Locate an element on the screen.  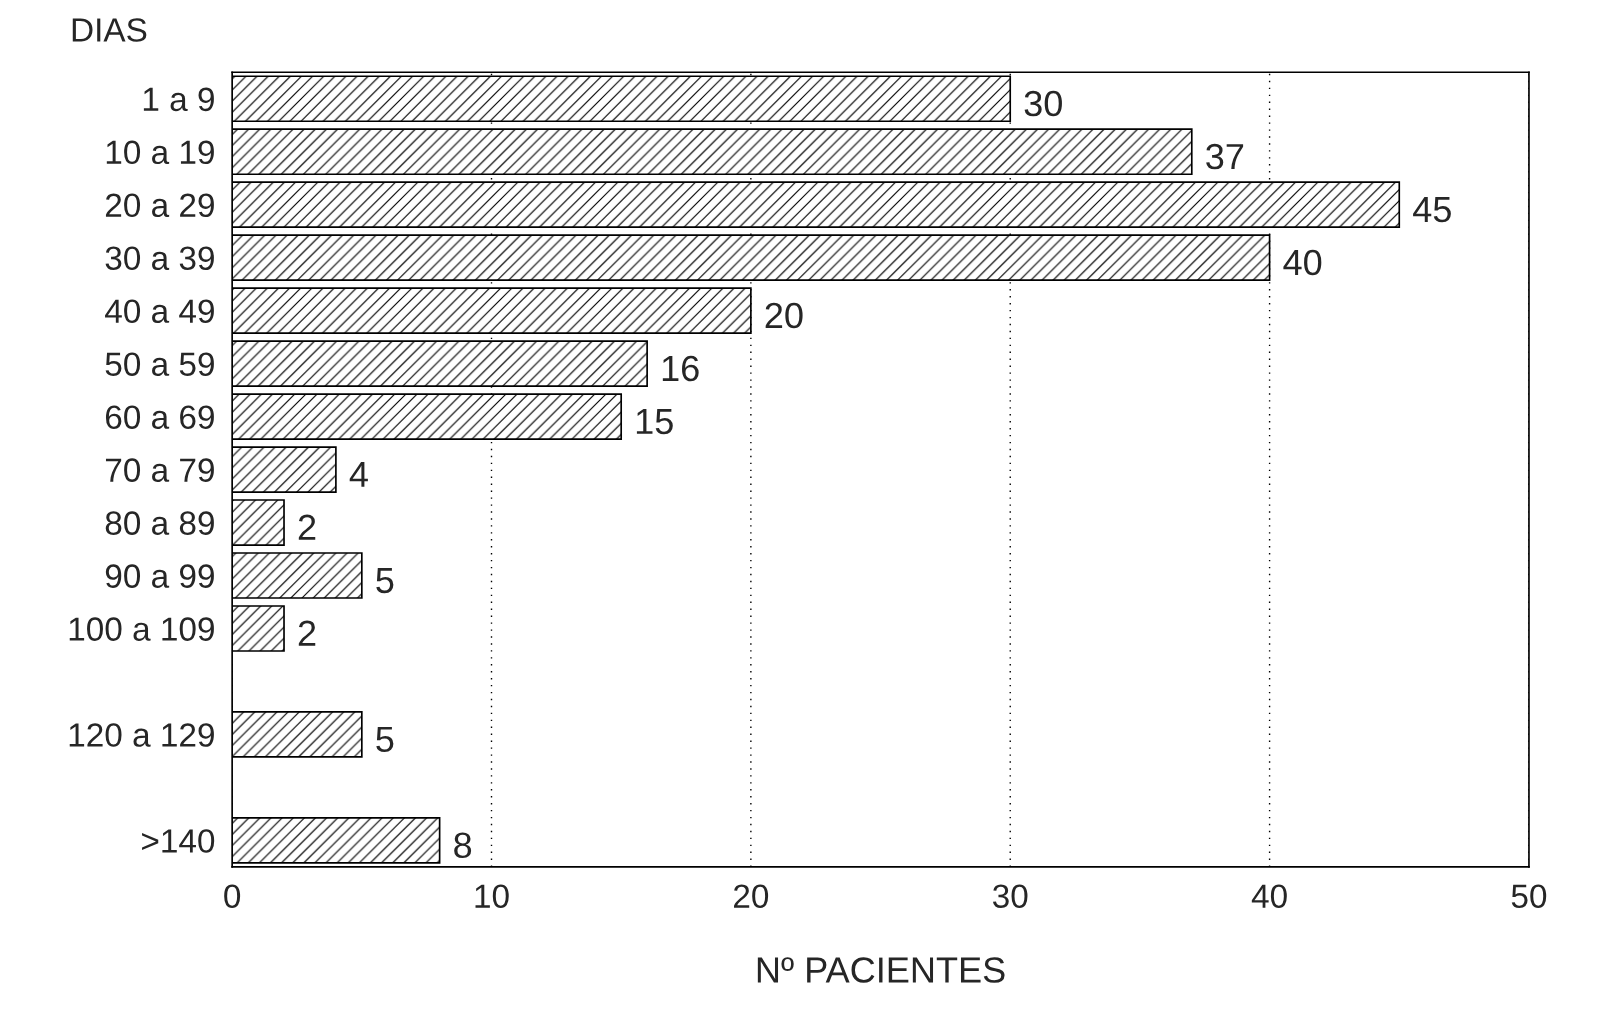
y-tick-label: 60 a 69 is located at coordinates (159, 417).